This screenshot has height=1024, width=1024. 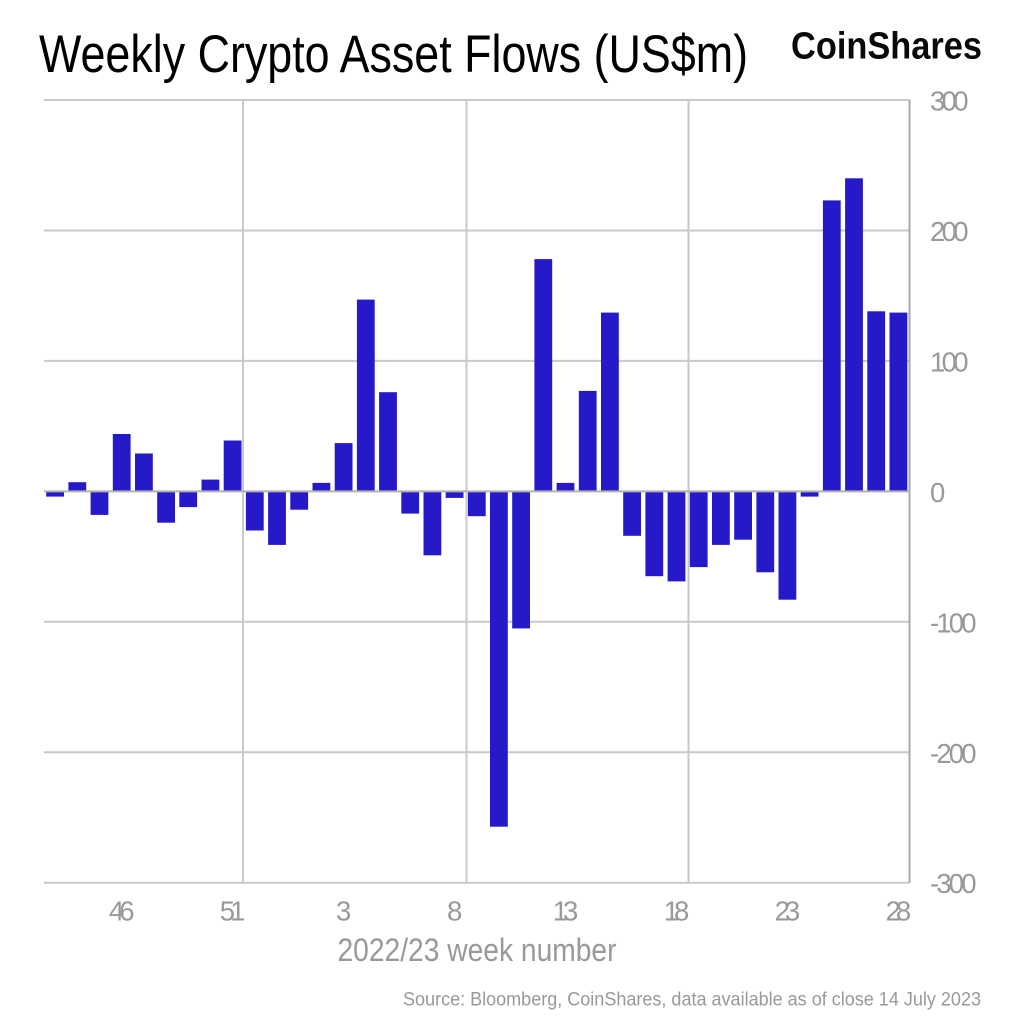 I want to click on svg-text: 23, so click(x=788, y=911).